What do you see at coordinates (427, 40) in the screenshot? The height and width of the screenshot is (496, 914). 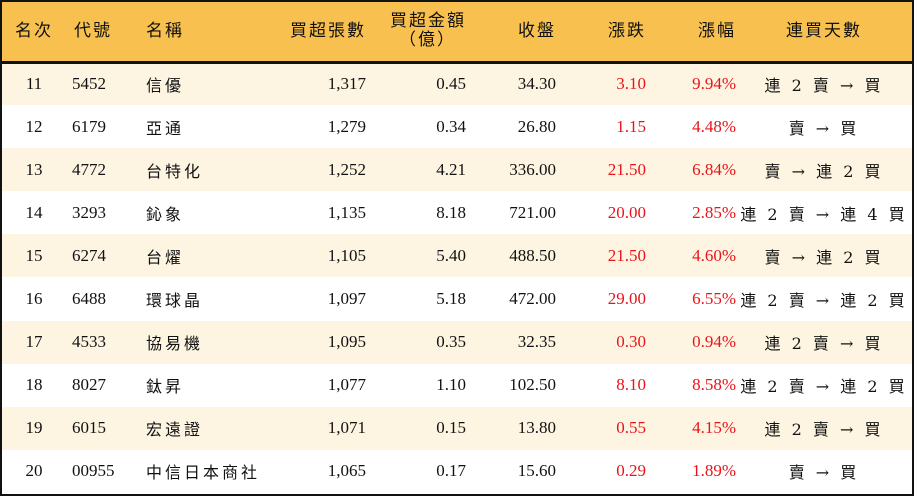 I see `header-net-buy-amount-unit: （億）` at bounding box center [427, 40].